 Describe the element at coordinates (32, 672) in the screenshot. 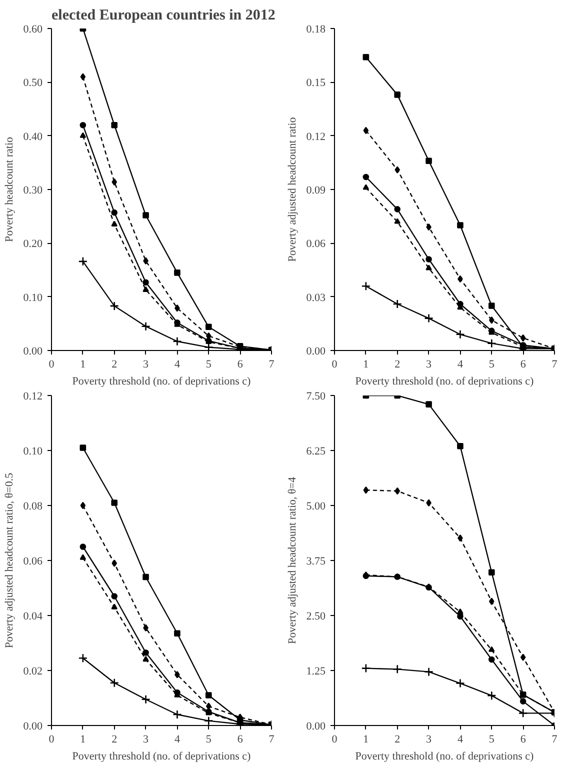

I see `y-tick-label: 0.02` at that location.